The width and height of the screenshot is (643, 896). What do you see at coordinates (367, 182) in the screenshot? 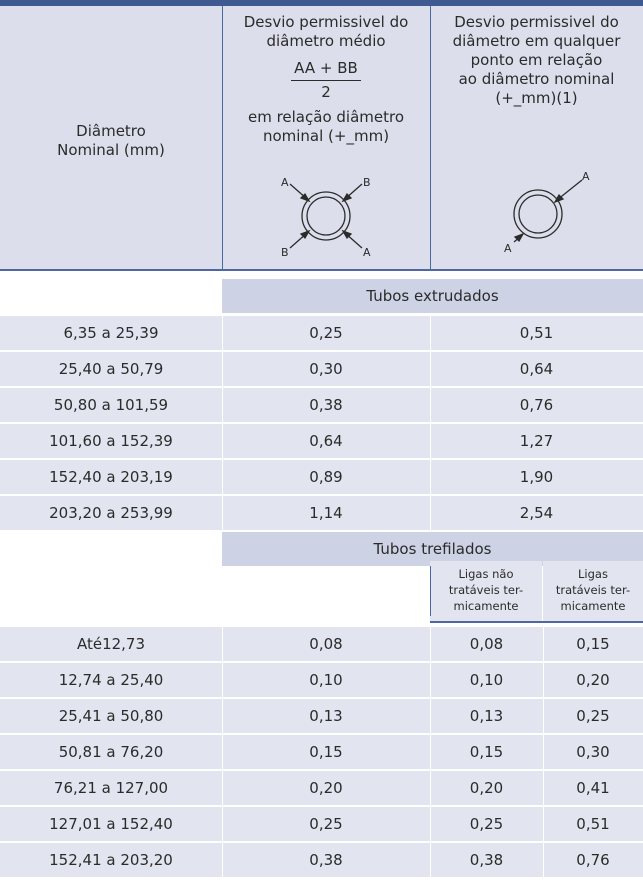
I see `diagram1-label-b-top: B` at bounding box center [367, 182].